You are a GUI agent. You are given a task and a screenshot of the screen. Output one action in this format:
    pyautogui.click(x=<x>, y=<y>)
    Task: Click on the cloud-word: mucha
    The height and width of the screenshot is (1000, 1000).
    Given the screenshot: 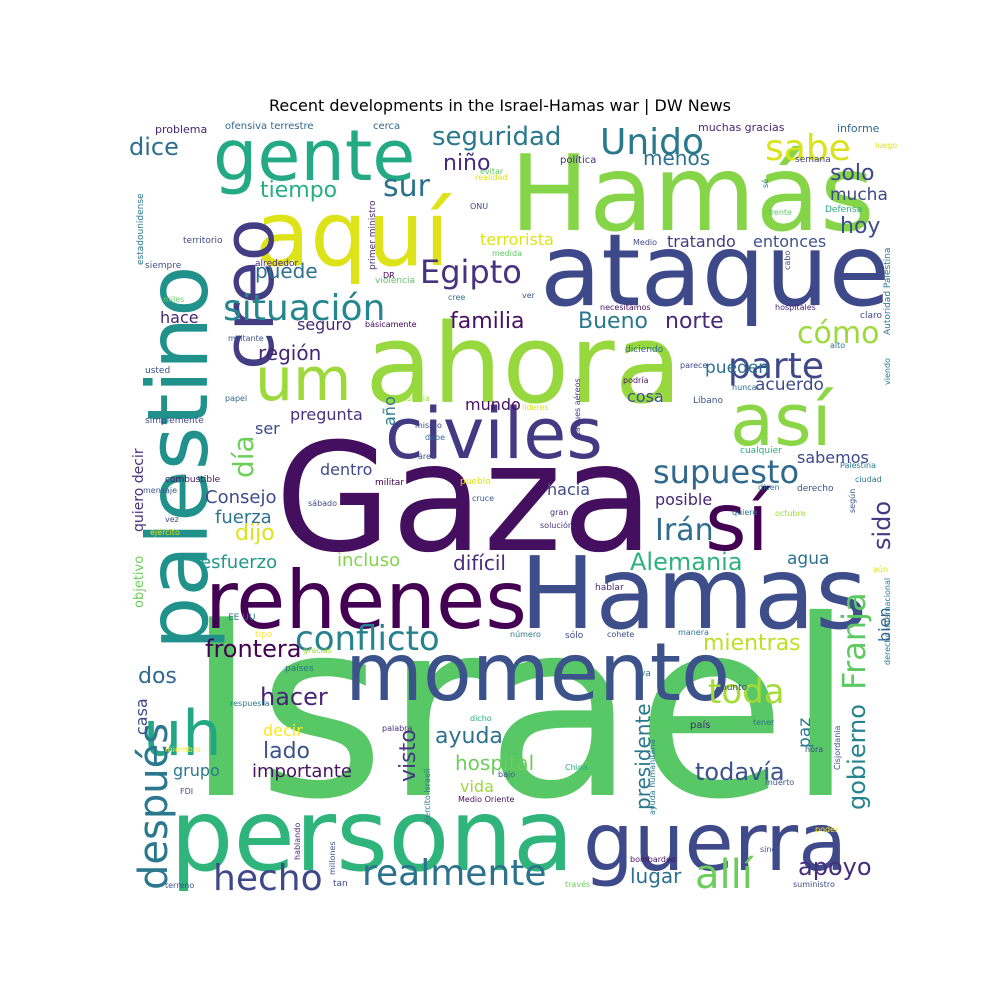 What is the action you would take?
    pyautogui.click(x=859, y=195)
    